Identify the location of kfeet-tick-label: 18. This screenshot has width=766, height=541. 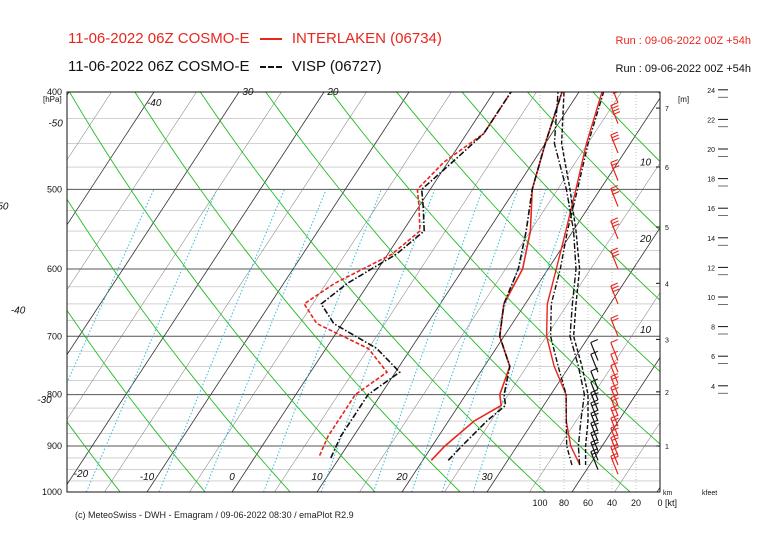
(711, 180).